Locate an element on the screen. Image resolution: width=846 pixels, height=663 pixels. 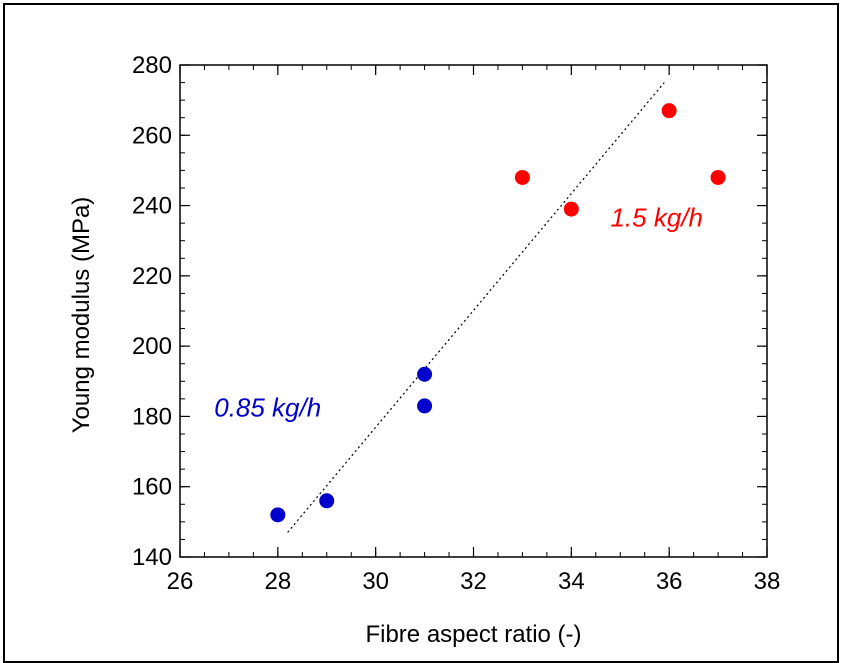
series-annotation-label: 0.85 kg/h is located at coordinates (267, 407).